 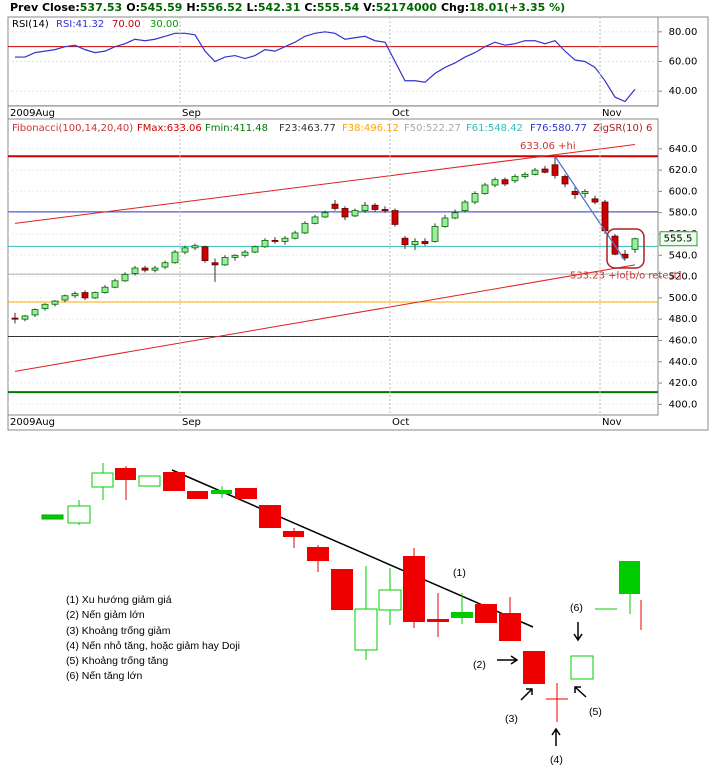 What do you see at coordinates (683, 319) in the screenshot?
I see `y-tick-label: 480.0` at bounding box center [683, 319].